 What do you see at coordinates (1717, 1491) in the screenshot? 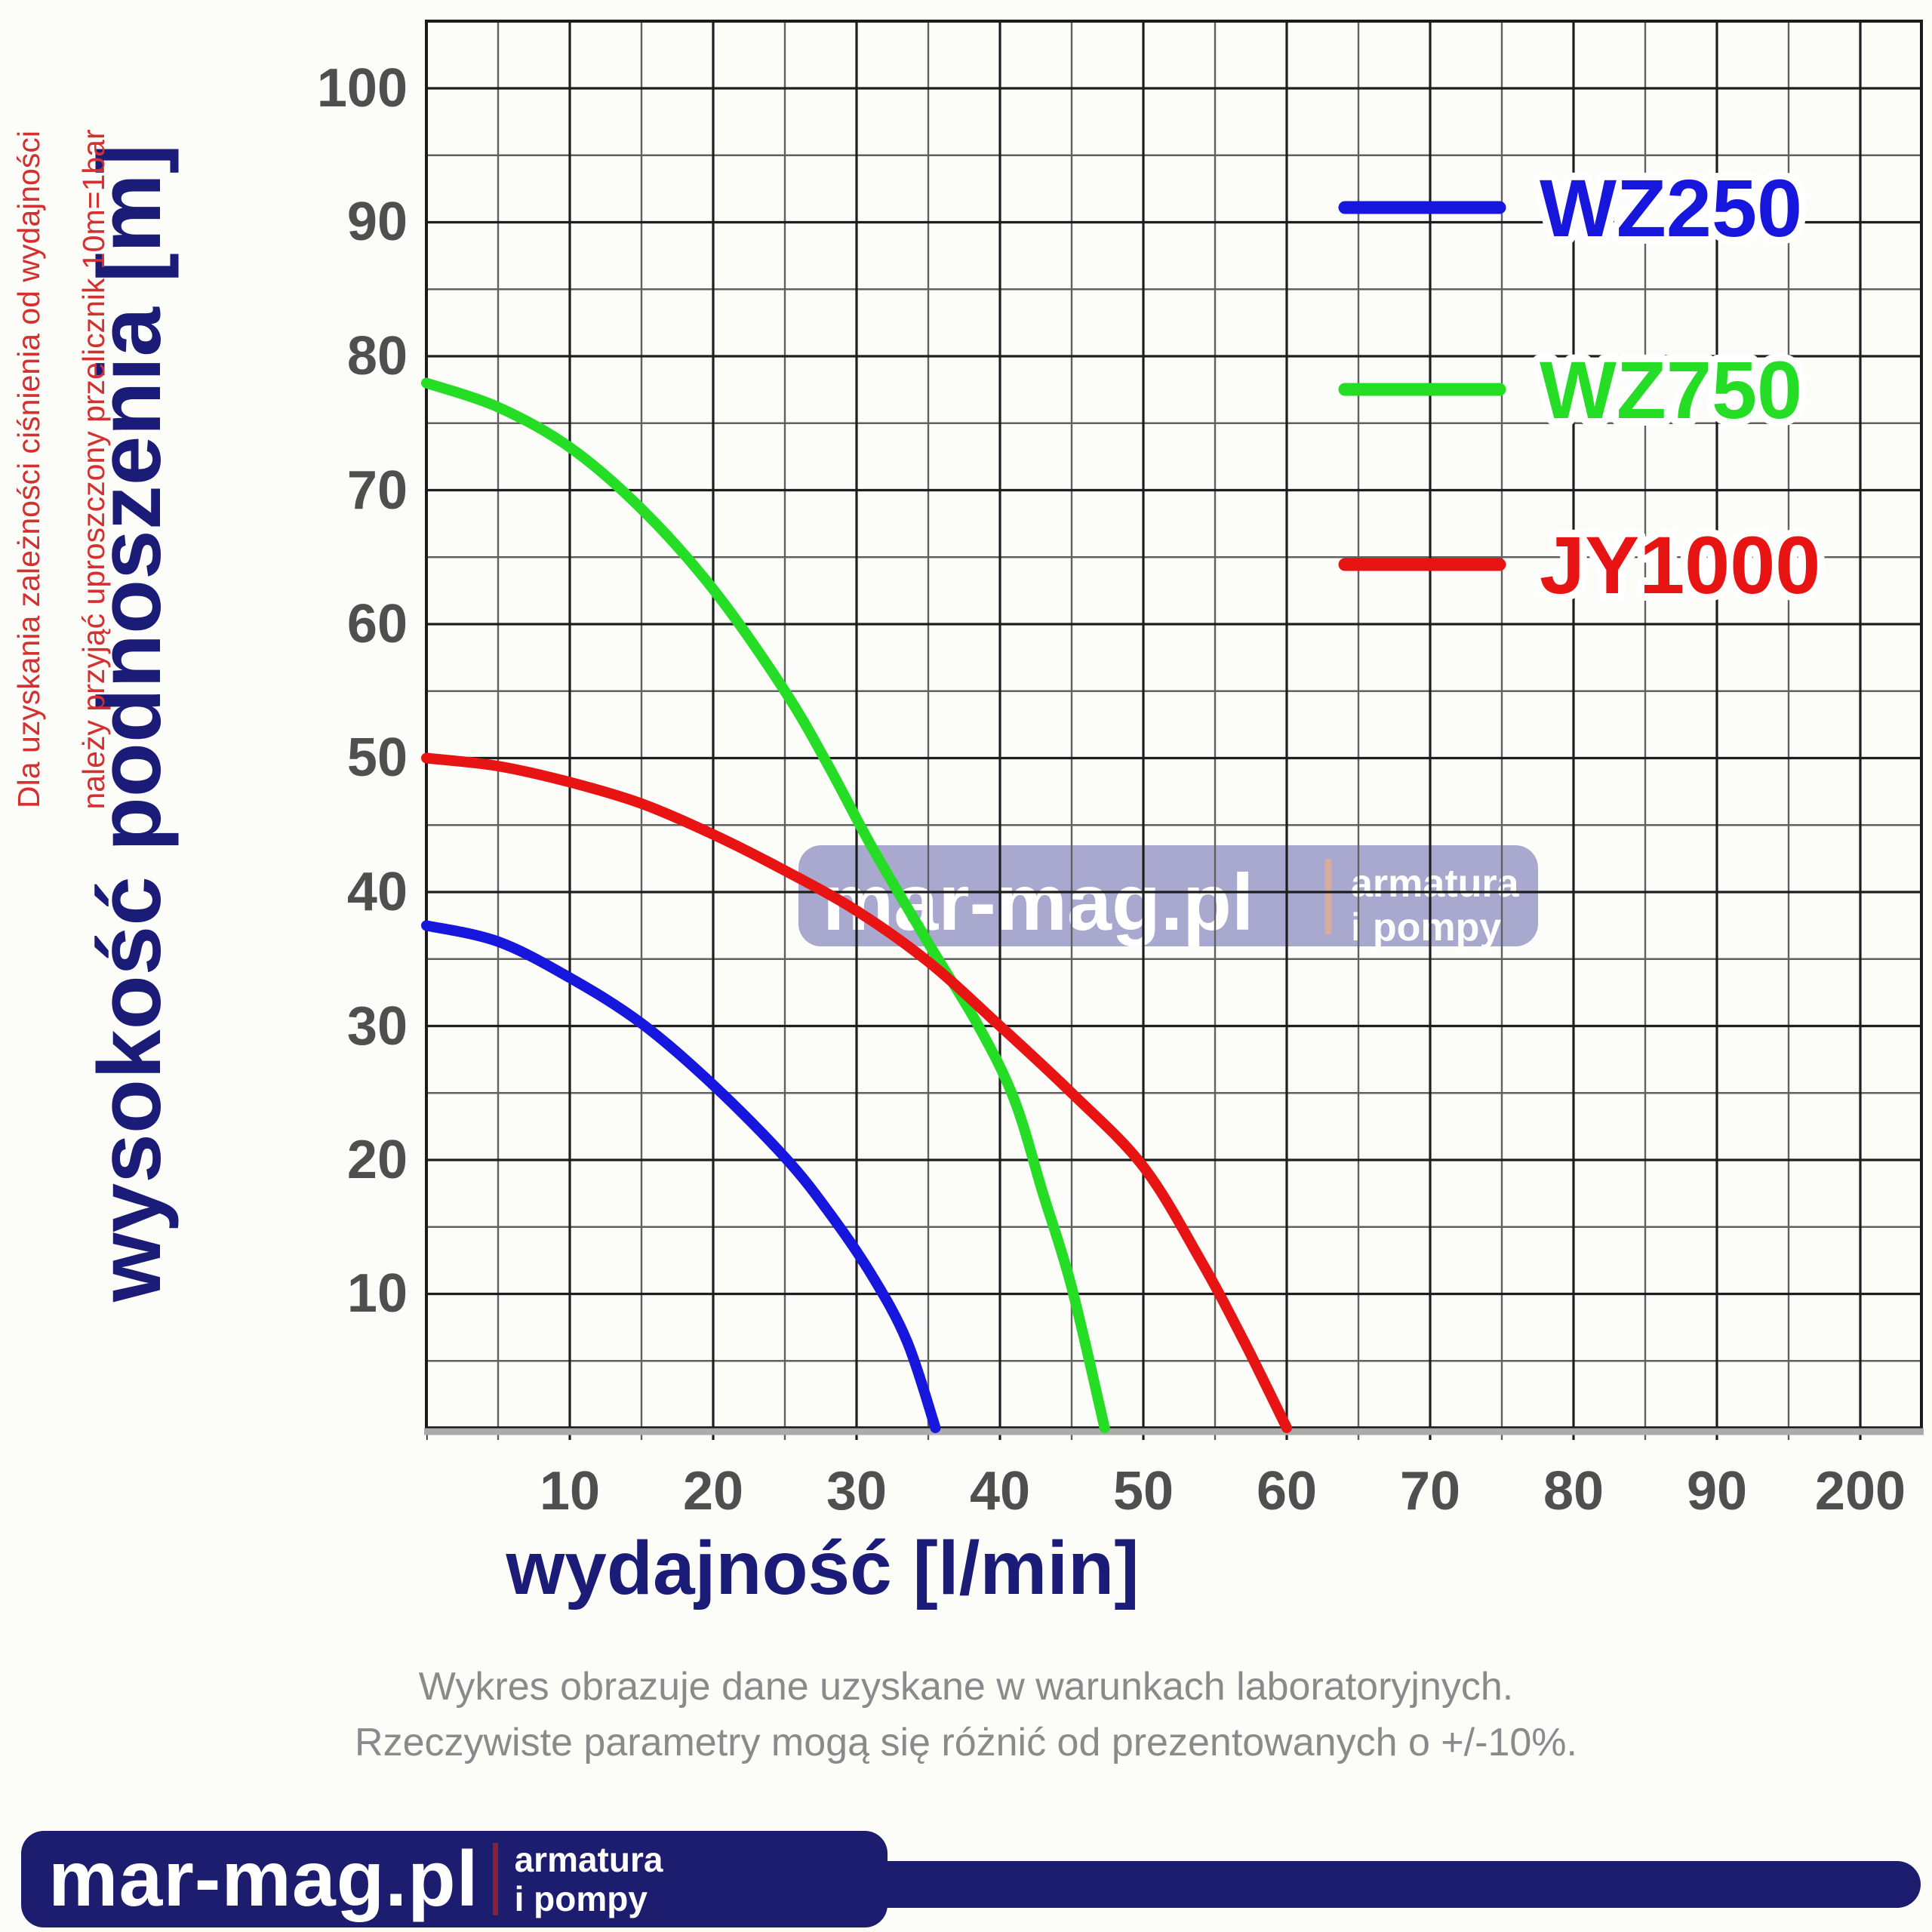
I see `x-tick-label: 90` at bounding box center [1717, 1491].